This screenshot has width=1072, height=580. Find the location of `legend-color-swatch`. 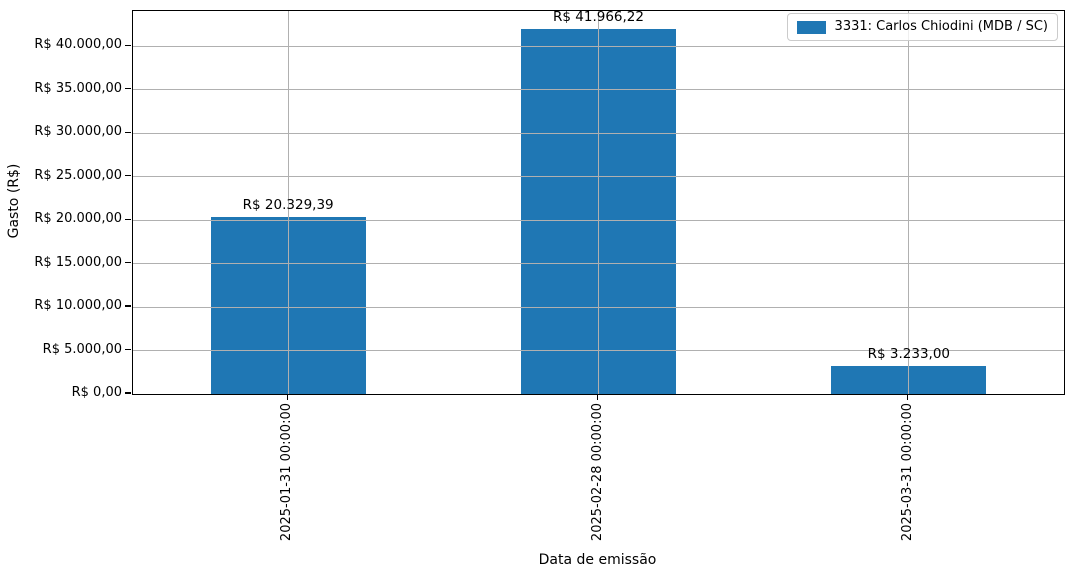

legend-color-swatch is located at coordinates (811, 27).